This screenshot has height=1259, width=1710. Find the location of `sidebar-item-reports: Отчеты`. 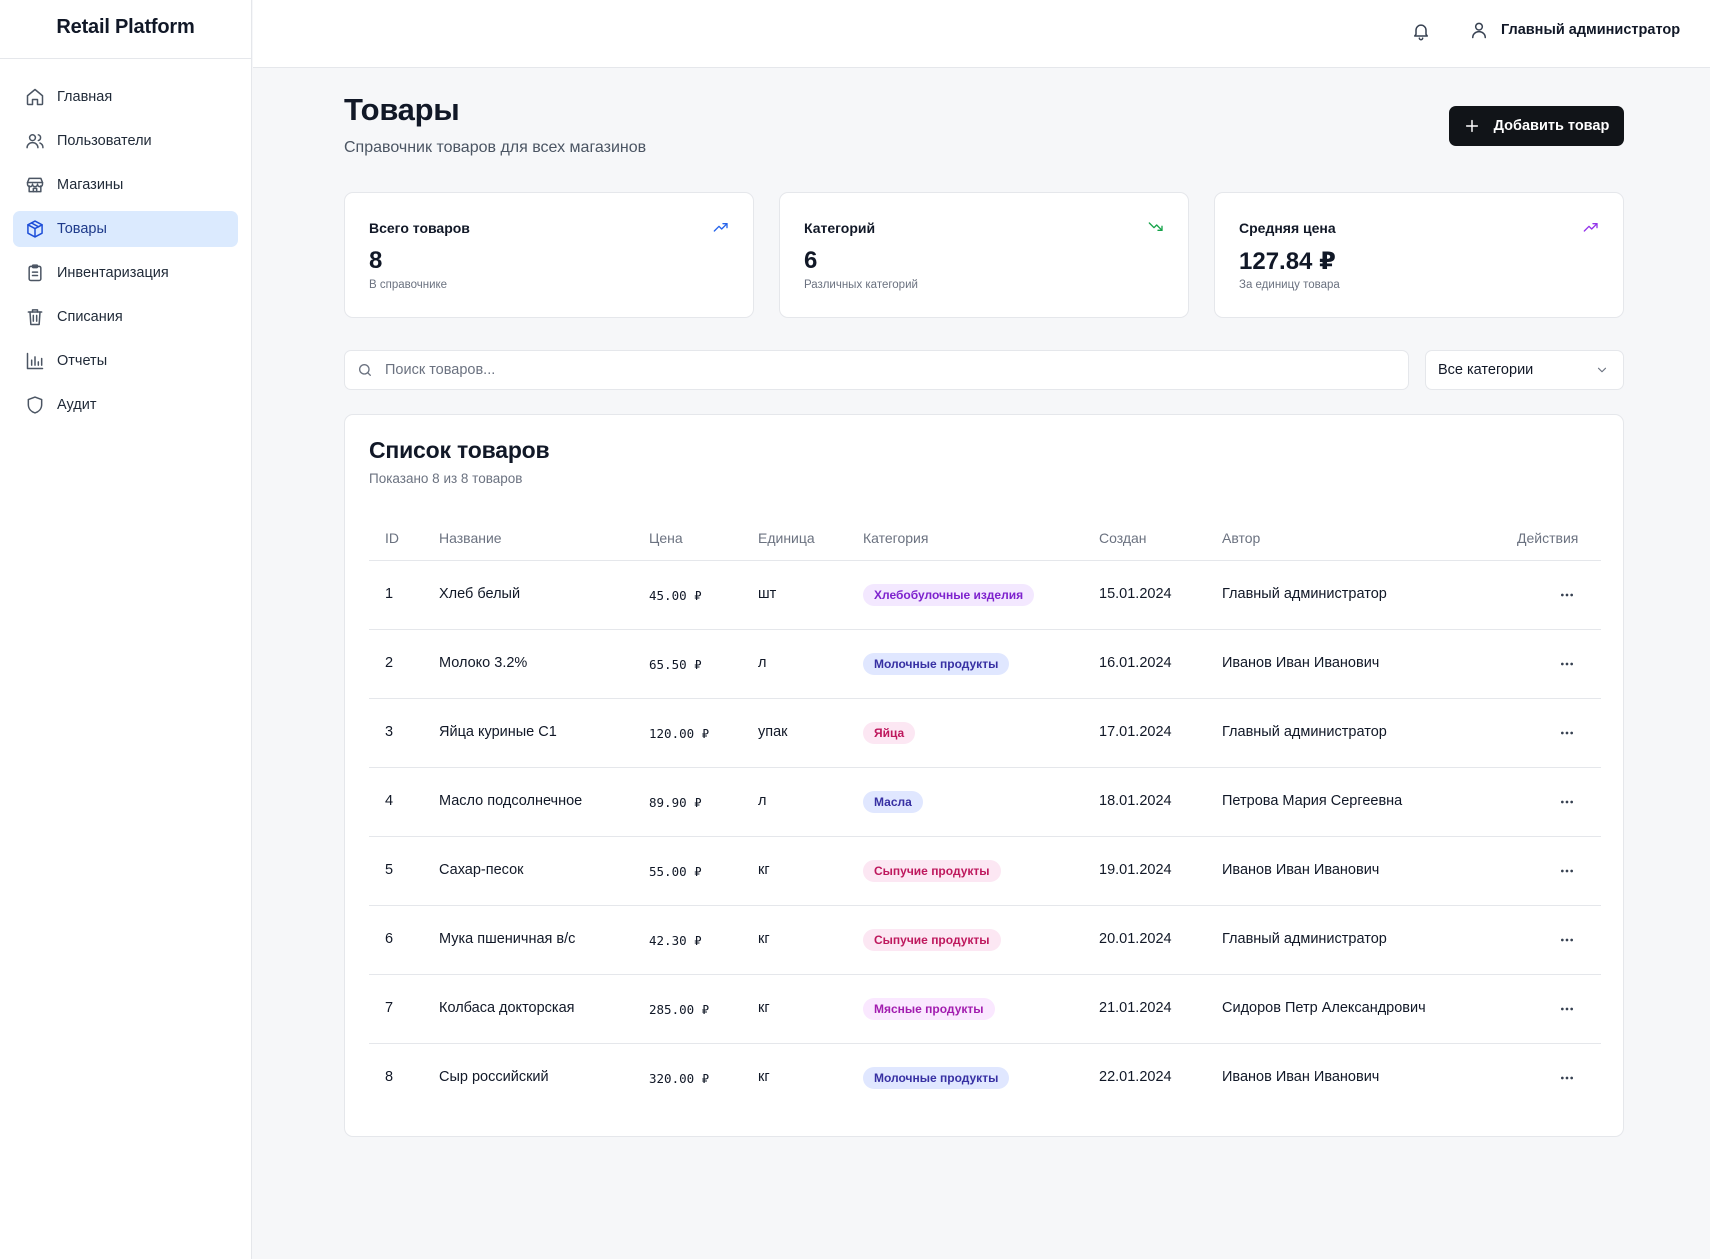

sidebar-item-reports: Отчеты is located at coordinates (125, 361).